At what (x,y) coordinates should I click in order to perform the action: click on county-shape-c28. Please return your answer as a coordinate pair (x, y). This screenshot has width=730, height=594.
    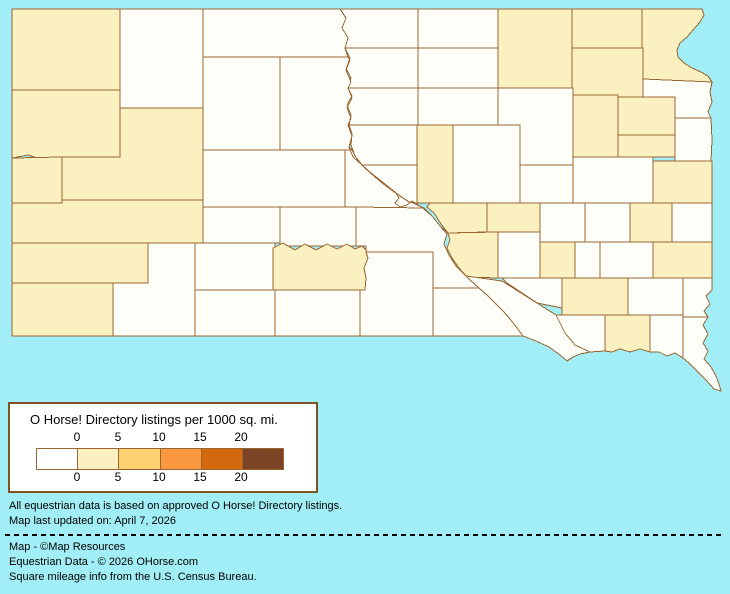
    Looking at the image, I should click on (595, 126).